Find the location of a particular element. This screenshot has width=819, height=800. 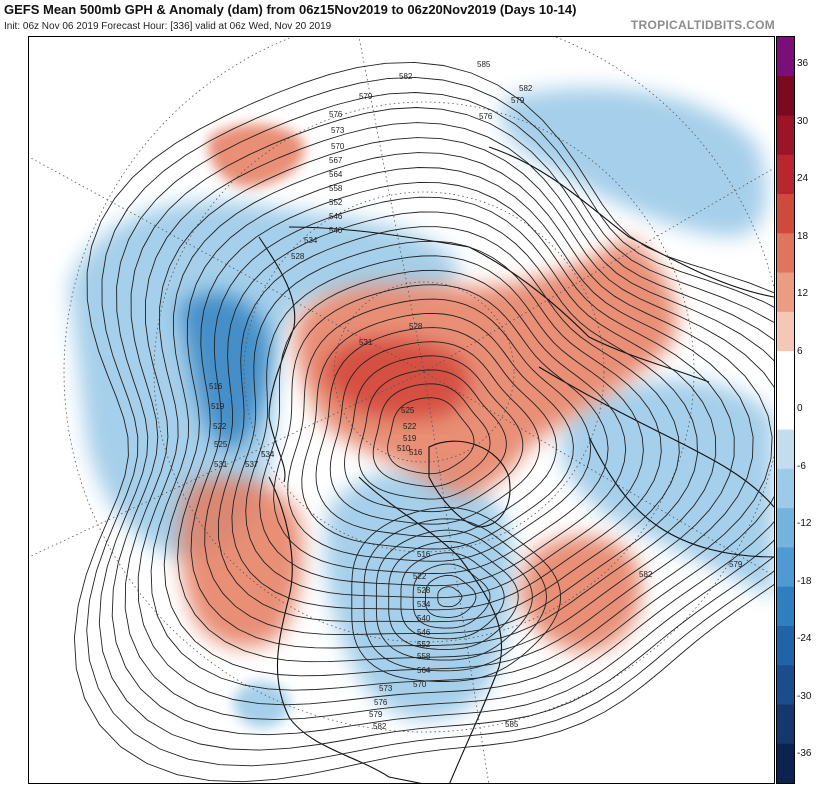

colorbar-tick-label: -18 is located at coordinates (804, 581).